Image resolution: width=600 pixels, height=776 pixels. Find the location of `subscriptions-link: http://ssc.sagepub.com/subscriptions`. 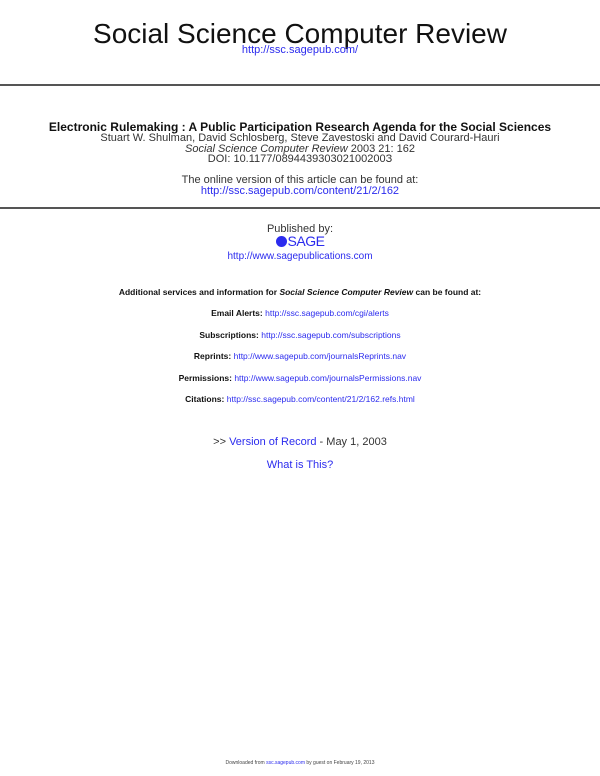

subscriptions-link: http://ssc.sagepub.com/subscriptions is located at coordinates (331, 335).